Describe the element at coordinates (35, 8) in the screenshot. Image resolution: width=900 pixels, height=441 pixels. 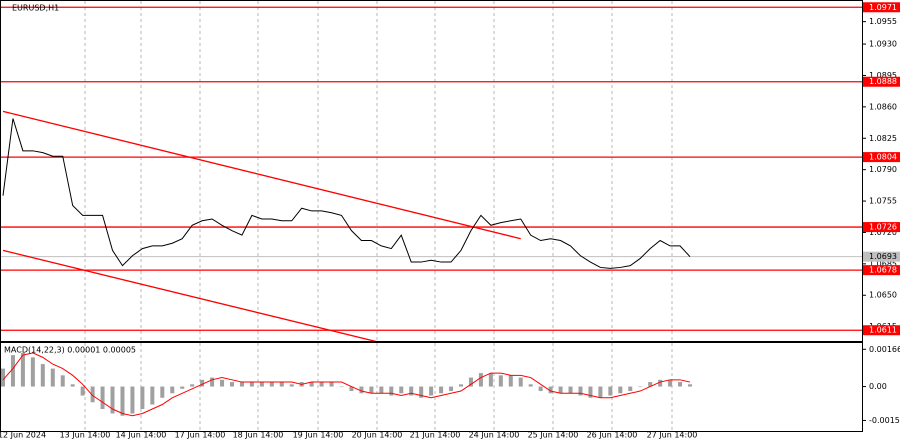
I see `chart-title: EURUSD,H1` at that location.